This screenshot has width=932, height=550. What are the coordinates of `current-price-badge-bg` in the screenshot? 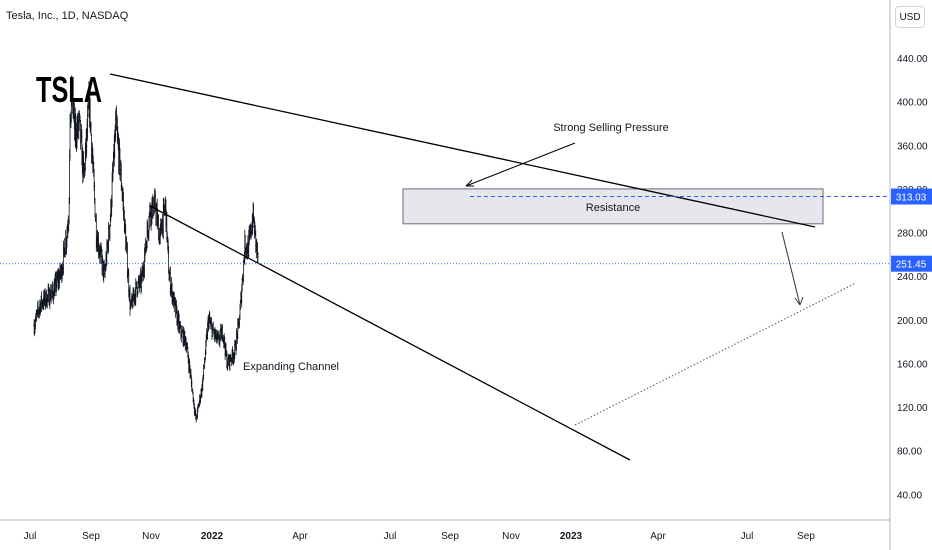 It's located at (911, 263).